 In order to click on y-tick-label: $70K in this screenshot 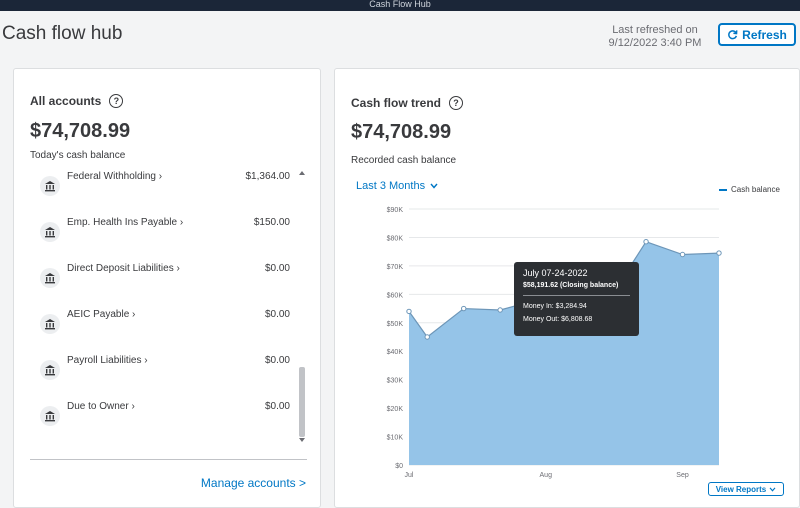, I will do `click(395, 267)`.